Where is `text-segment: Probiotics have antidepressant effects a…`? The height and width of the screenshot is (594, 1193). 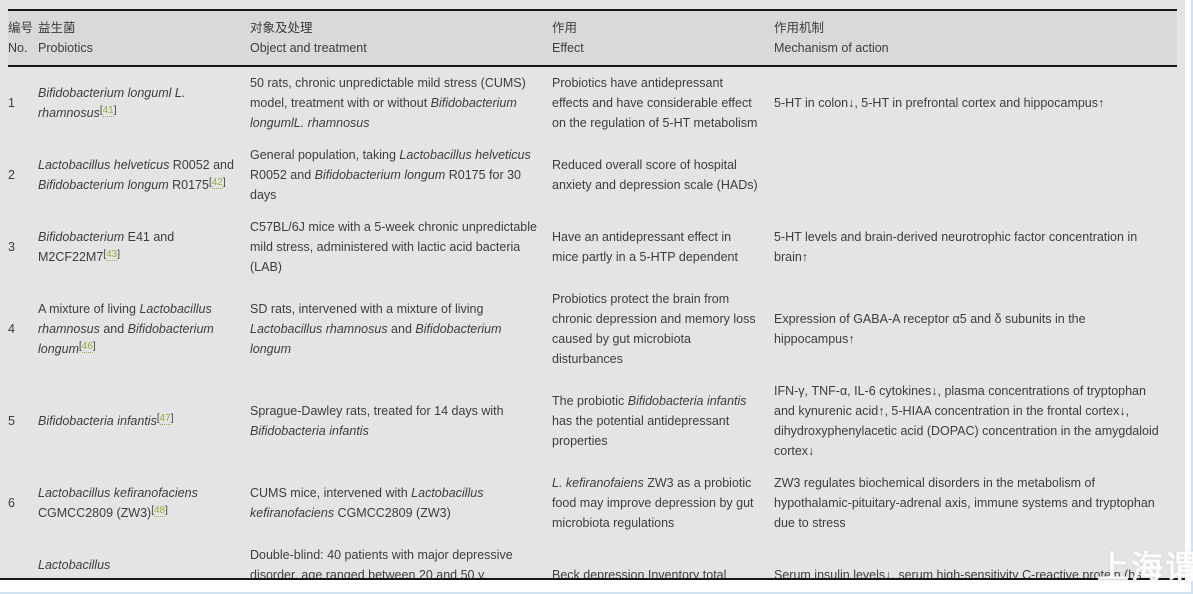
text-segment: Probiotics have antidepressant effects a… is located at coordinates (655, 103).